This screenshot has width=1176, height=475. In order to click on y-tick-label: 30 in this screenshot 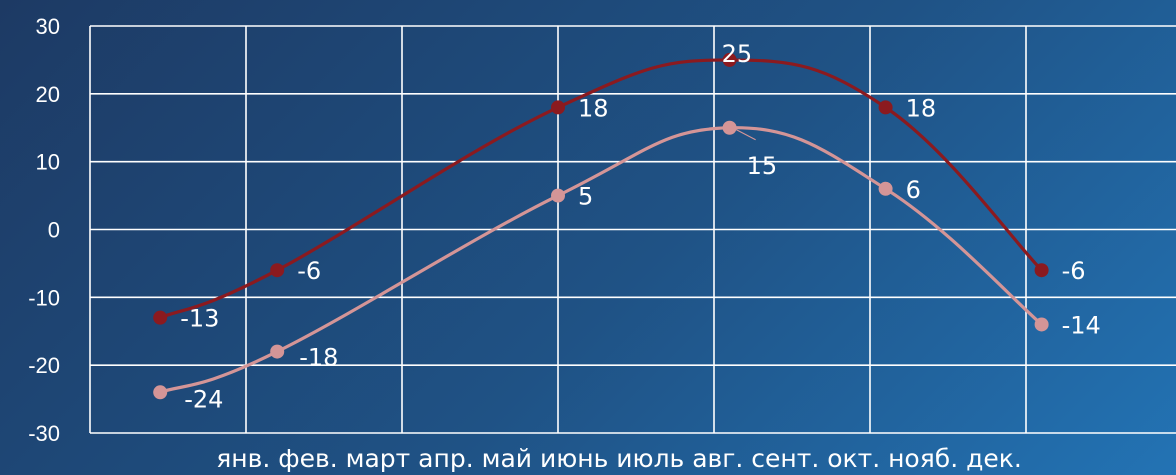, I will do `click(48, 26)`.